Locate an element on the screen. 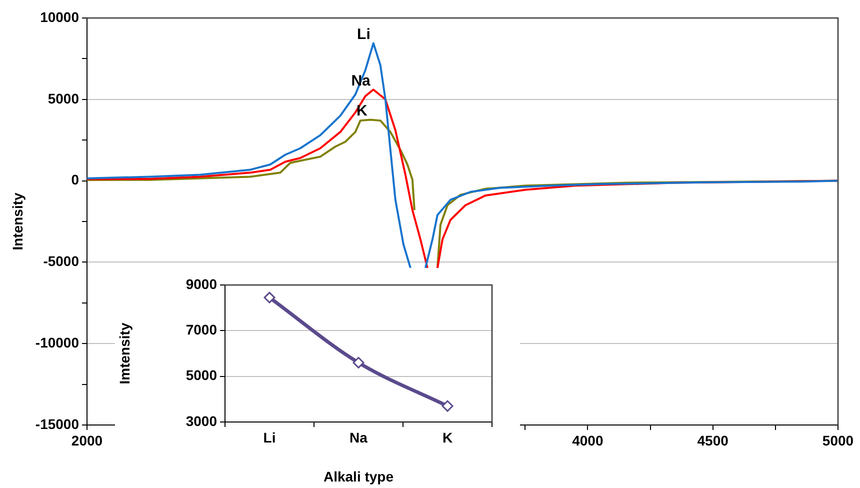 The width and height of the screenshot is (860, 488). series-label: K is located at coordinates (362, 111).